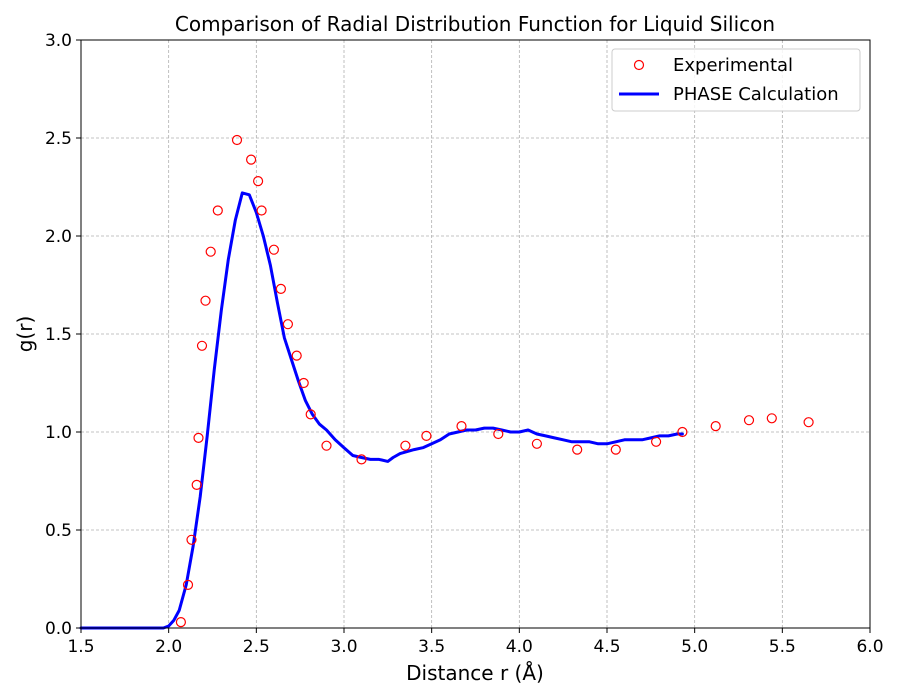 The width and height of the screenshot is (900, 700). I want to click on legend-experimental-label: Experimental, so click(733, 65).